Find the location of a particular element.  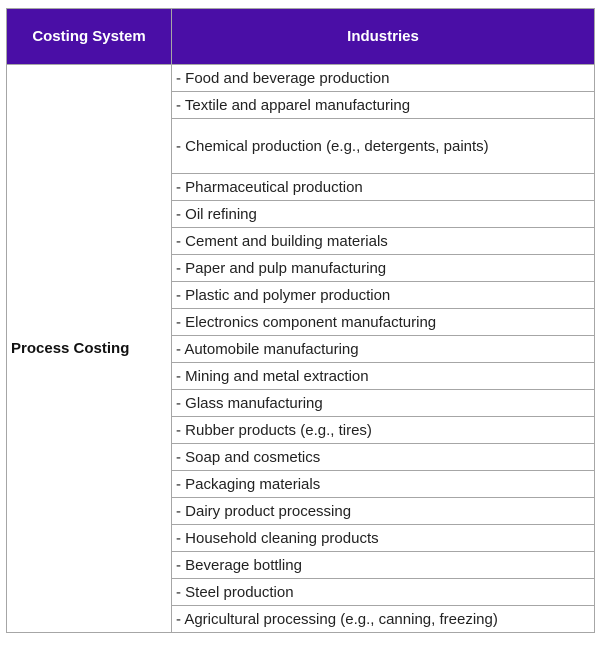

industry-cell: - Steel production is located at coordinates (383, 592).